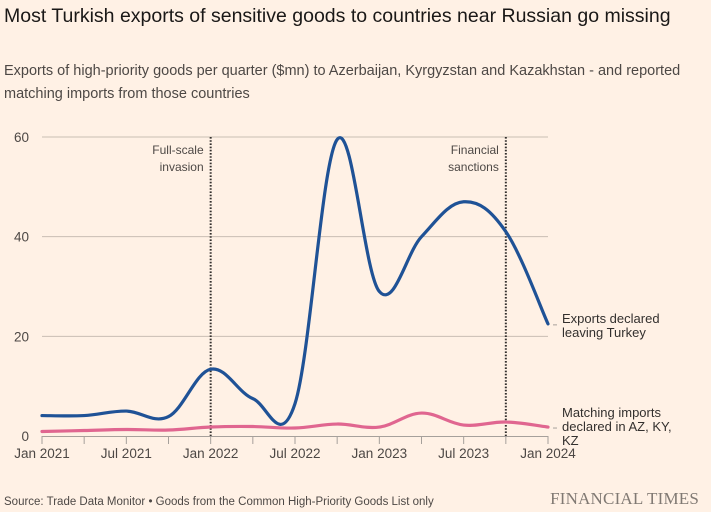 The height and width of the screenshot is (512, 711). I want to click on imports-line, so click(295, 422).